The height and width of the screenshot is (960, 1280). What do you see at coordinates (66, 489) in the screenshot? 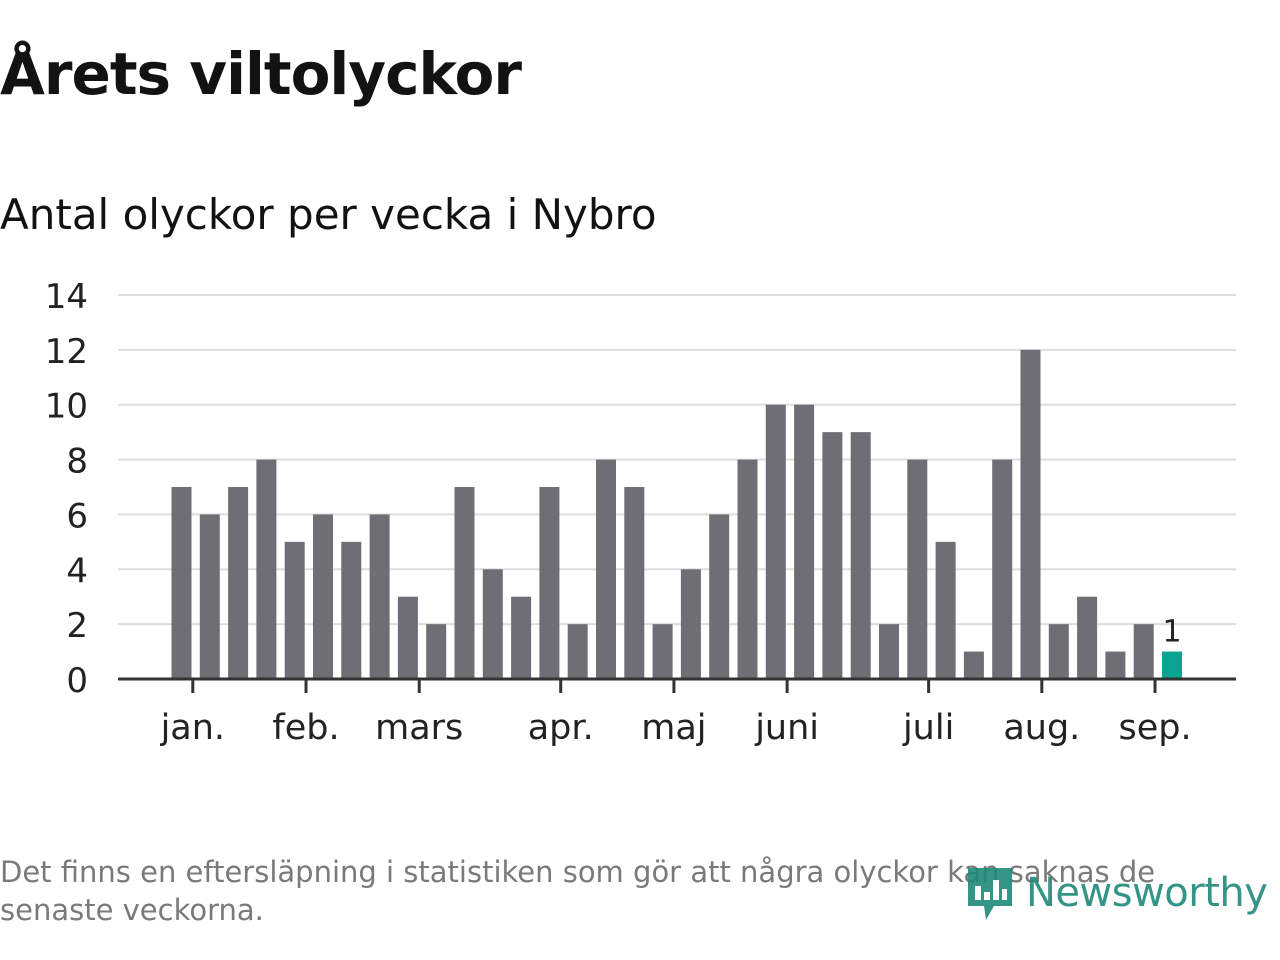
I see `y-axis-tick-labels: 0 2 4 6 8 10 12 14` at bounding box center [66, 489].